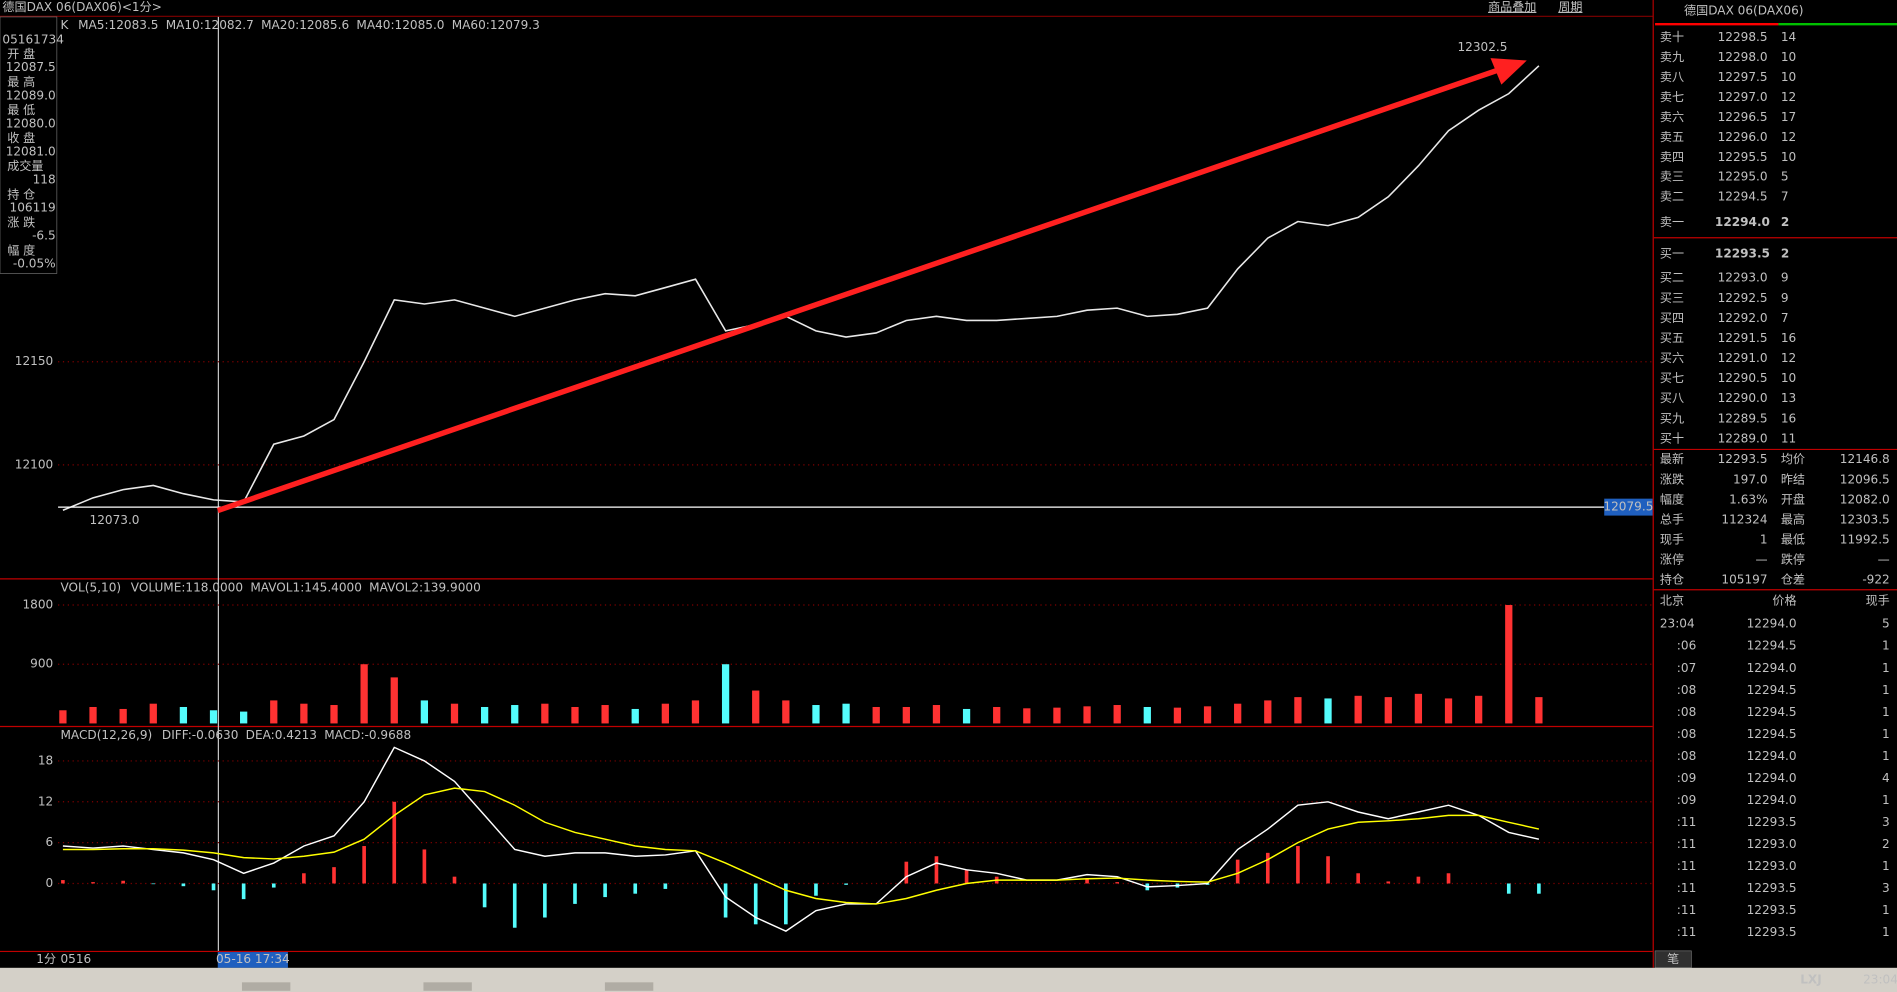 This screenshot has width=1897, height=992. Describe the element at coordinates (1785, 318) in the screenshot. I see `bid-qty: 7` at that location.